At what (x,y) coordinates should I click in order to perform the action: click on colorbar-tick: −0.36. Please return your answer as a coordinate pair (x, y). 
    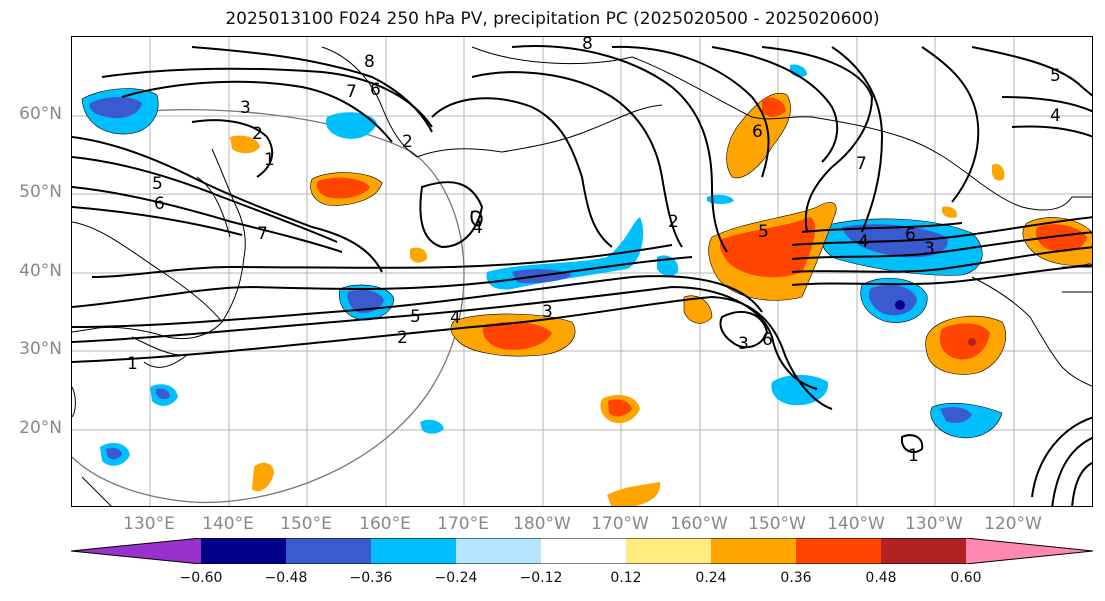
    Looking at the image, I should click on (371, 578).